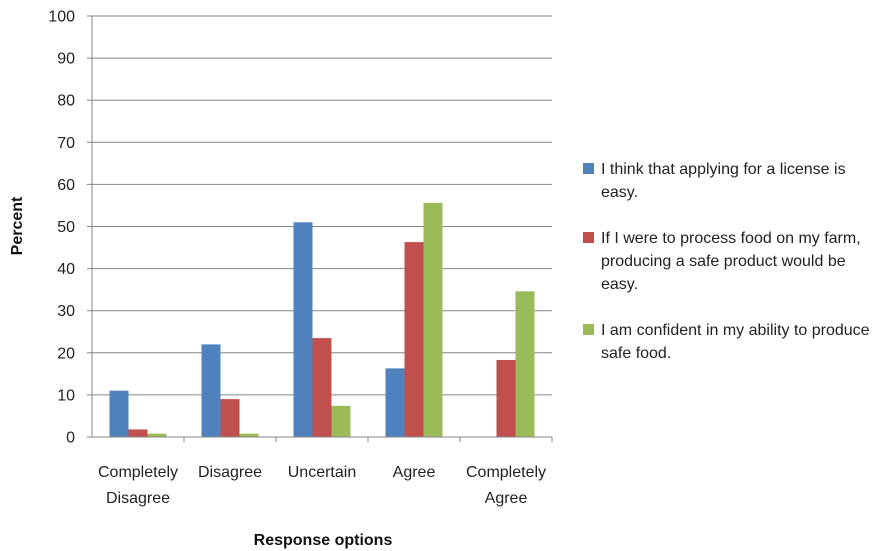  I want to click on y-tick-label: 70, so click(66, 143).